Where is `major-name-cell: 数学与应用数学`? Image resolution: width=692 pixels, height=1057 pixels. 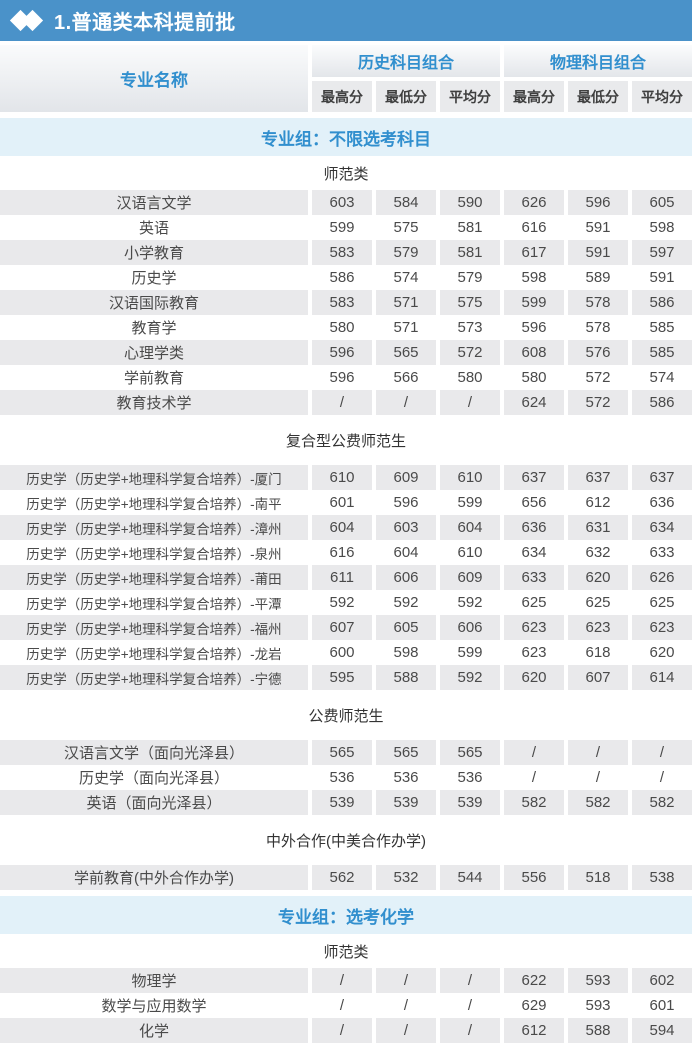
major-name-cell: 数学与应用数学 is located at coordinates (154, 1006).